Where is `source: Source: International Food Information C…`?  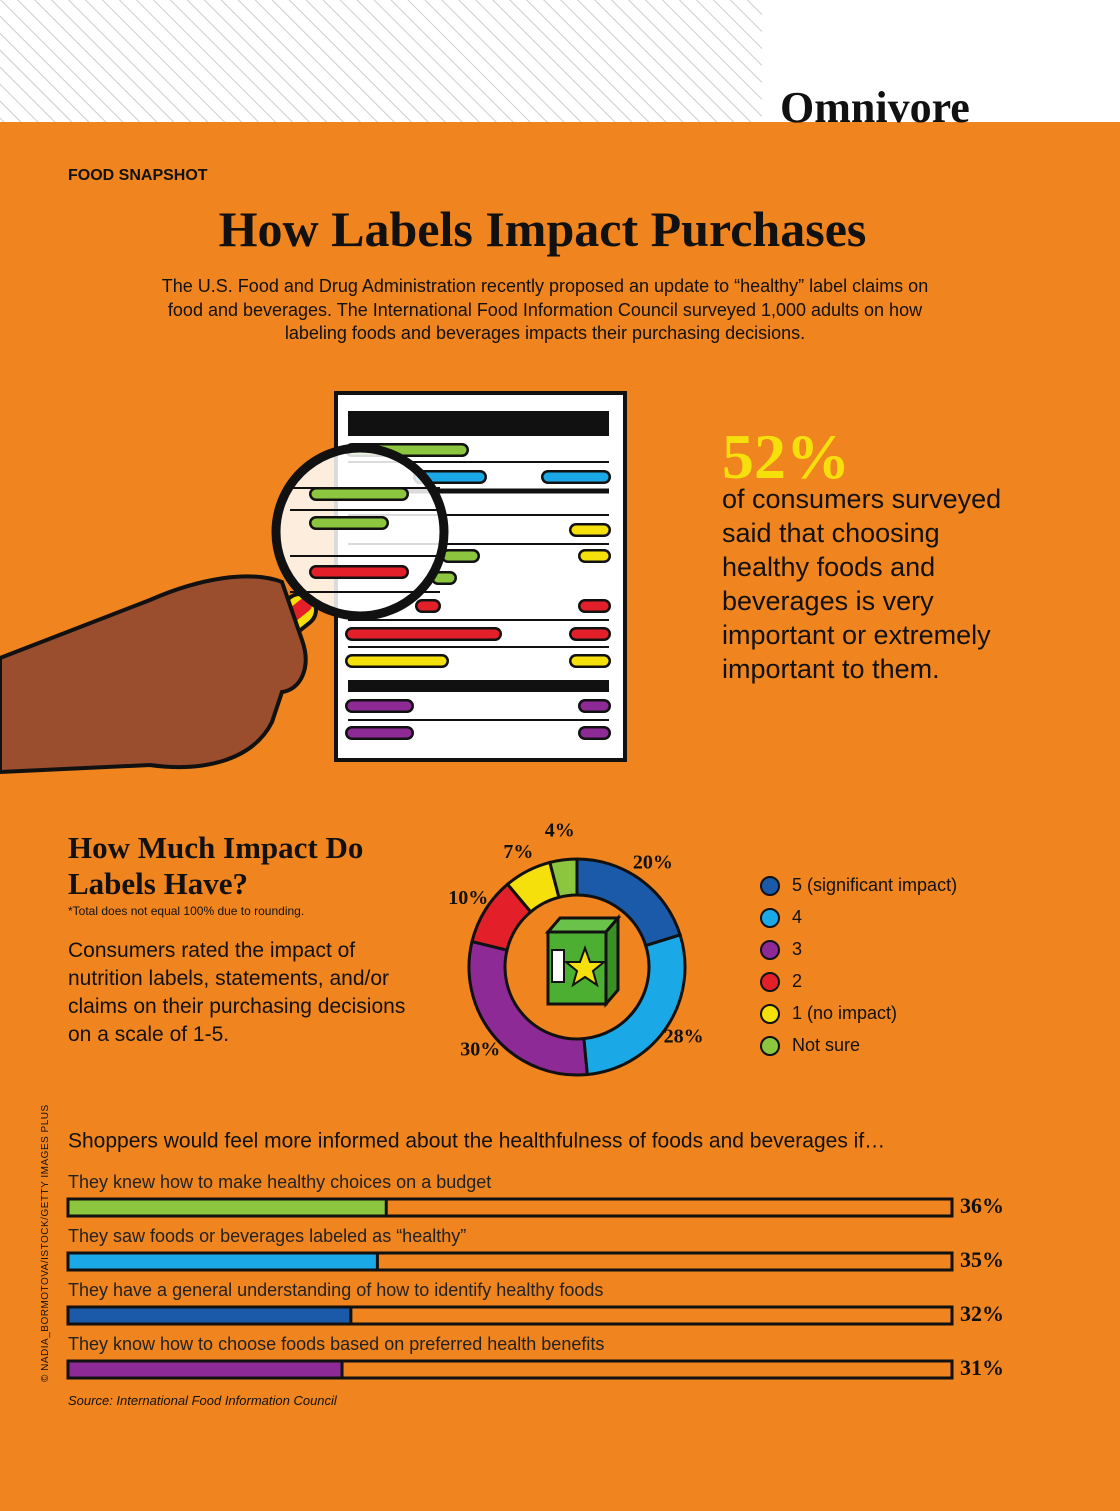 source: Source: International Food Information C… is located at coordinates (202, 1400).